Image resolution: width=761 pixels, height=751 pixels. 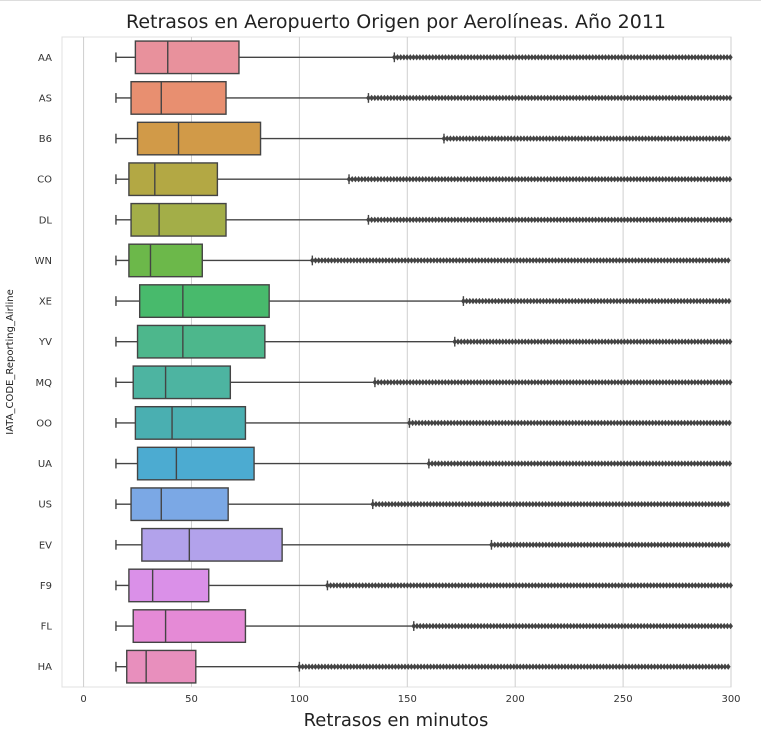 What do you see at coordinates (187, 57) in the screenshot?
I see `iqr-box` at bounding box center [187, 57].